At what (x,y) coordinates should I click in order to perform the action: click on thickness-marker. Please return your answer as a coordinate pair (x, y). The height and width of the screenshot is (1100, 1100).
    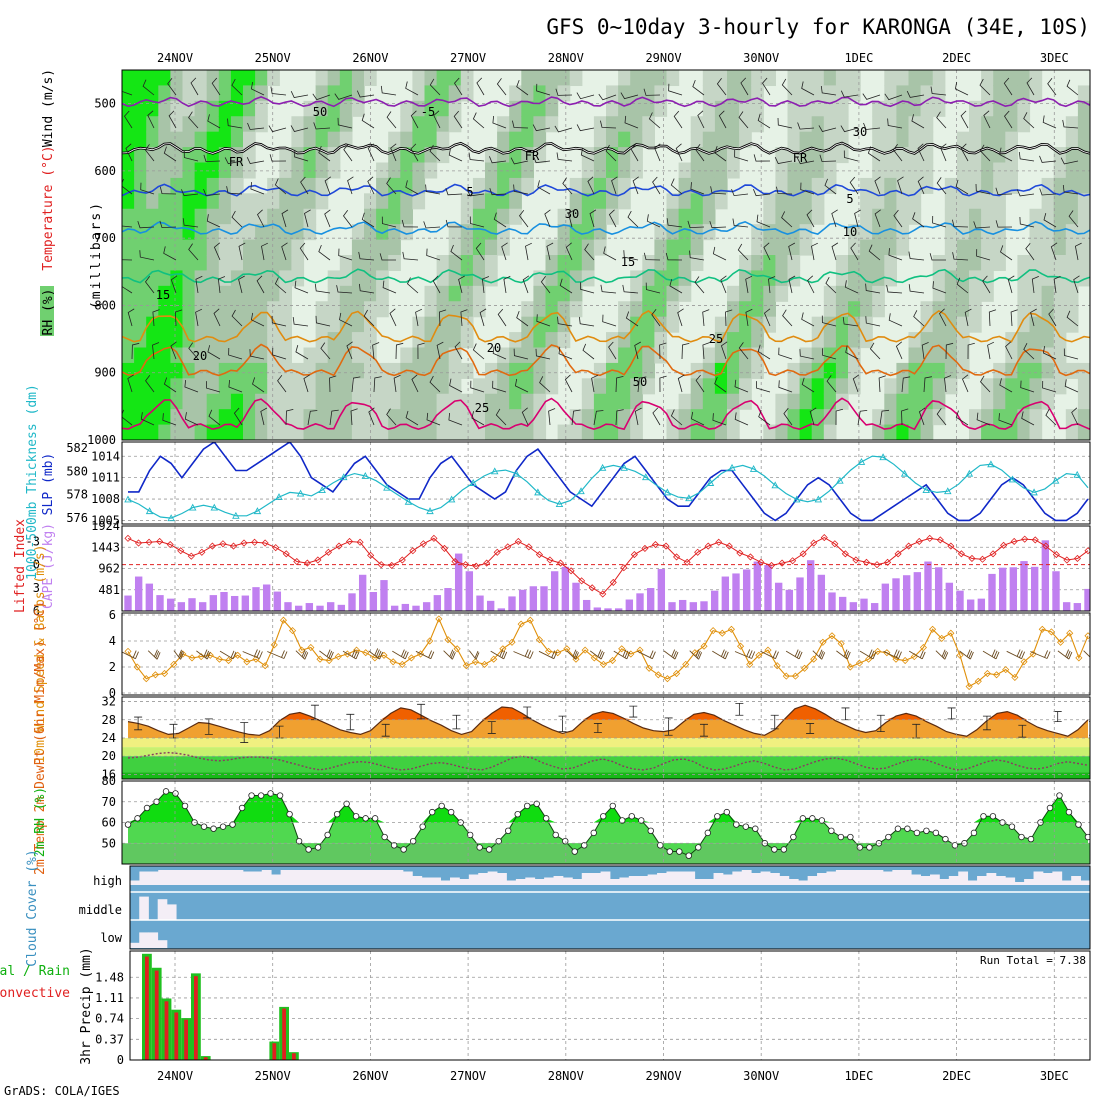
    Looking at the image, I should click on (149, 511).